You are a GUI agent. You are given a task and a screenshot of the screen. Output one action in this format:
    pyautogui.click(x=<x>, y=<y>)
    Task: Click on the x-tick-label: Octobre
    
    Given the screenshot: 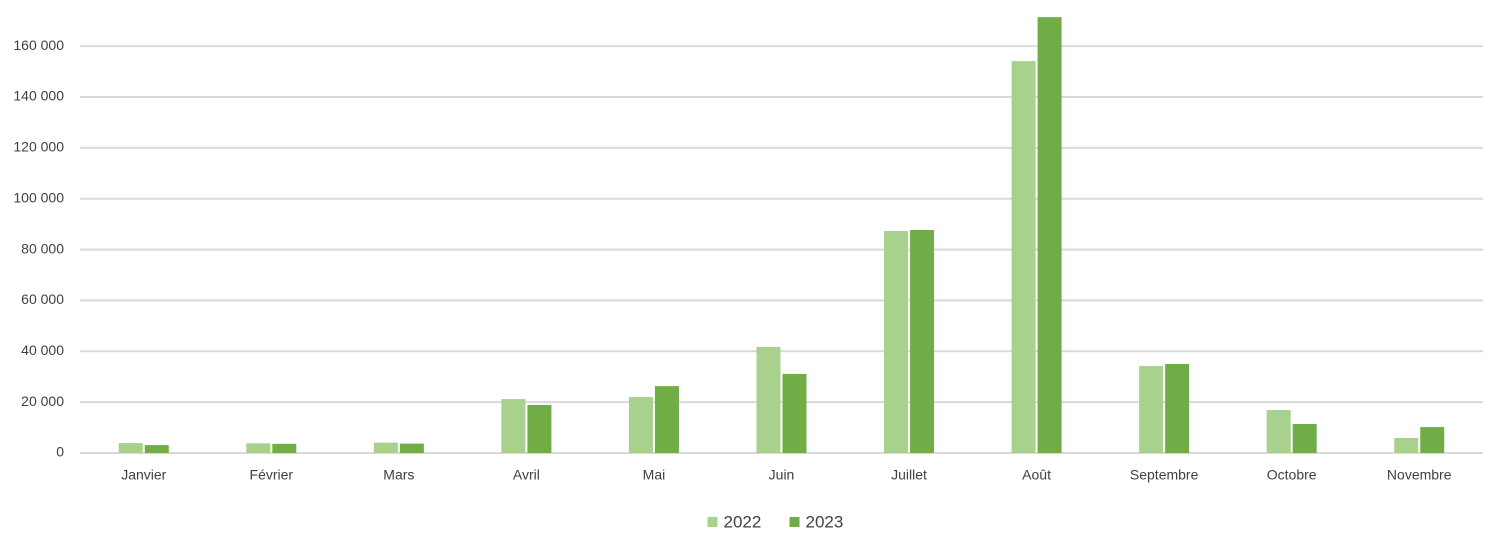 What is the action you would take?
    pyautogui.click(x=1292, y=475)
    